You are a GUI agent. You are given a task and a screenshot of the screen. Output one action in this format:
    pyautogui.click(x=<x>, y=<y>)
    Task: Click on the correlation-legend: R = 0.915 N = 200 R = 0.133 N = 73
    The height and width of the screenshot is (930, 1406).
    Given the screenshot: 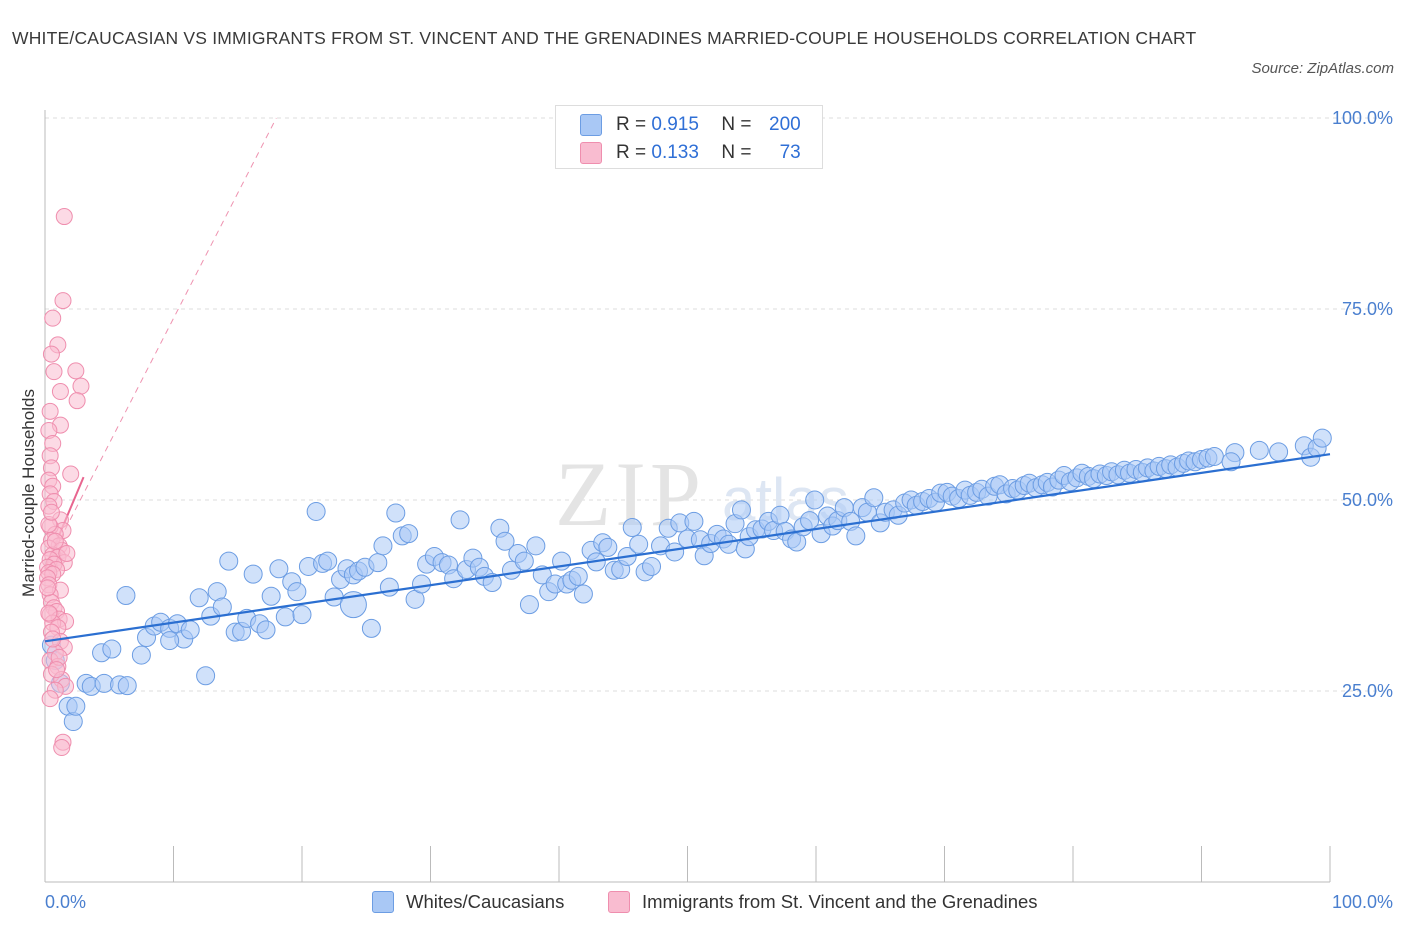 What is the action you would take?
    pyautogui.click(x=689, y=137)
    